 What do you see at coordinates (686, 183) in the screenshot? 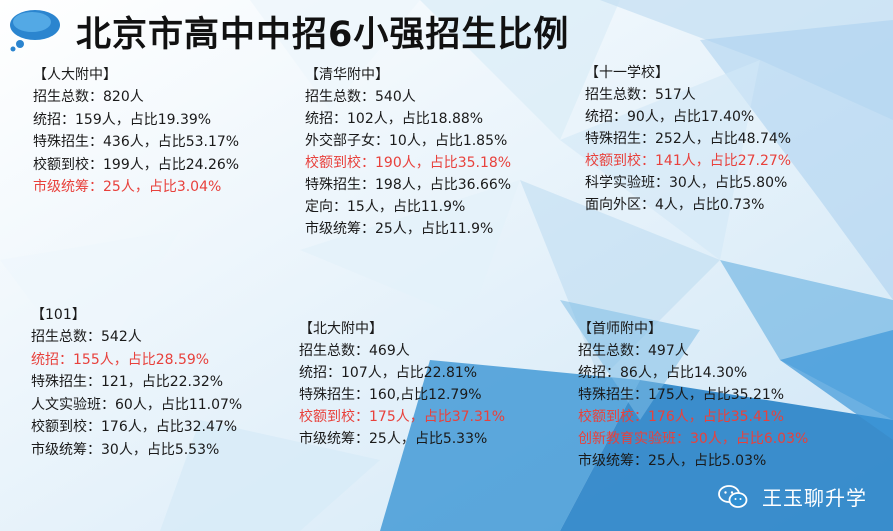
I see `stat-line: 科学实验班：30人，占比5.80%` at bounding box center [686, 183].